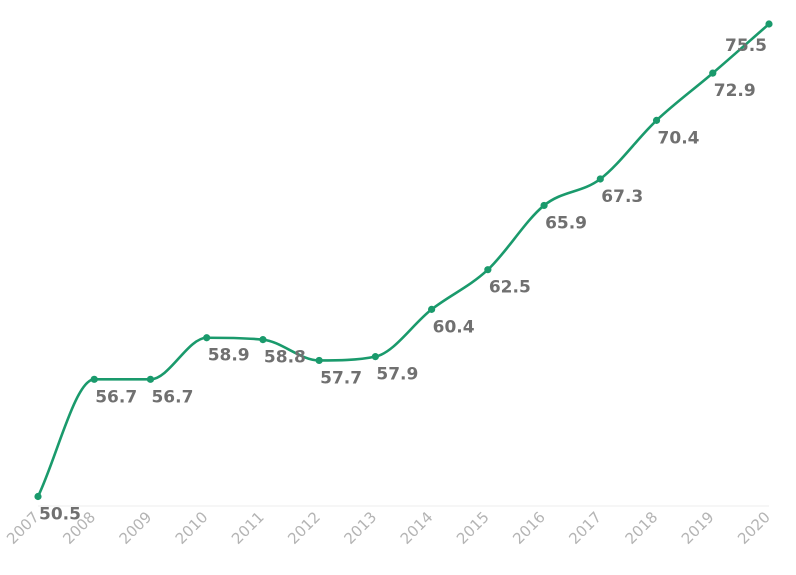  I want to click on data-point-2012, so click(319, 360).